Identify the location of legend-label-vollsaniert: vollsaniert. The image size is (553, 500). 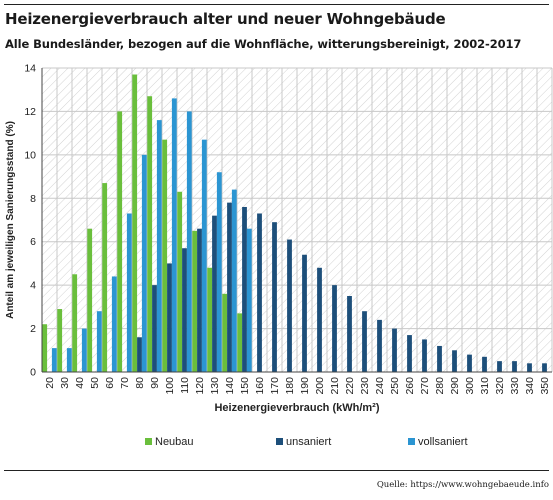
(443, 442).